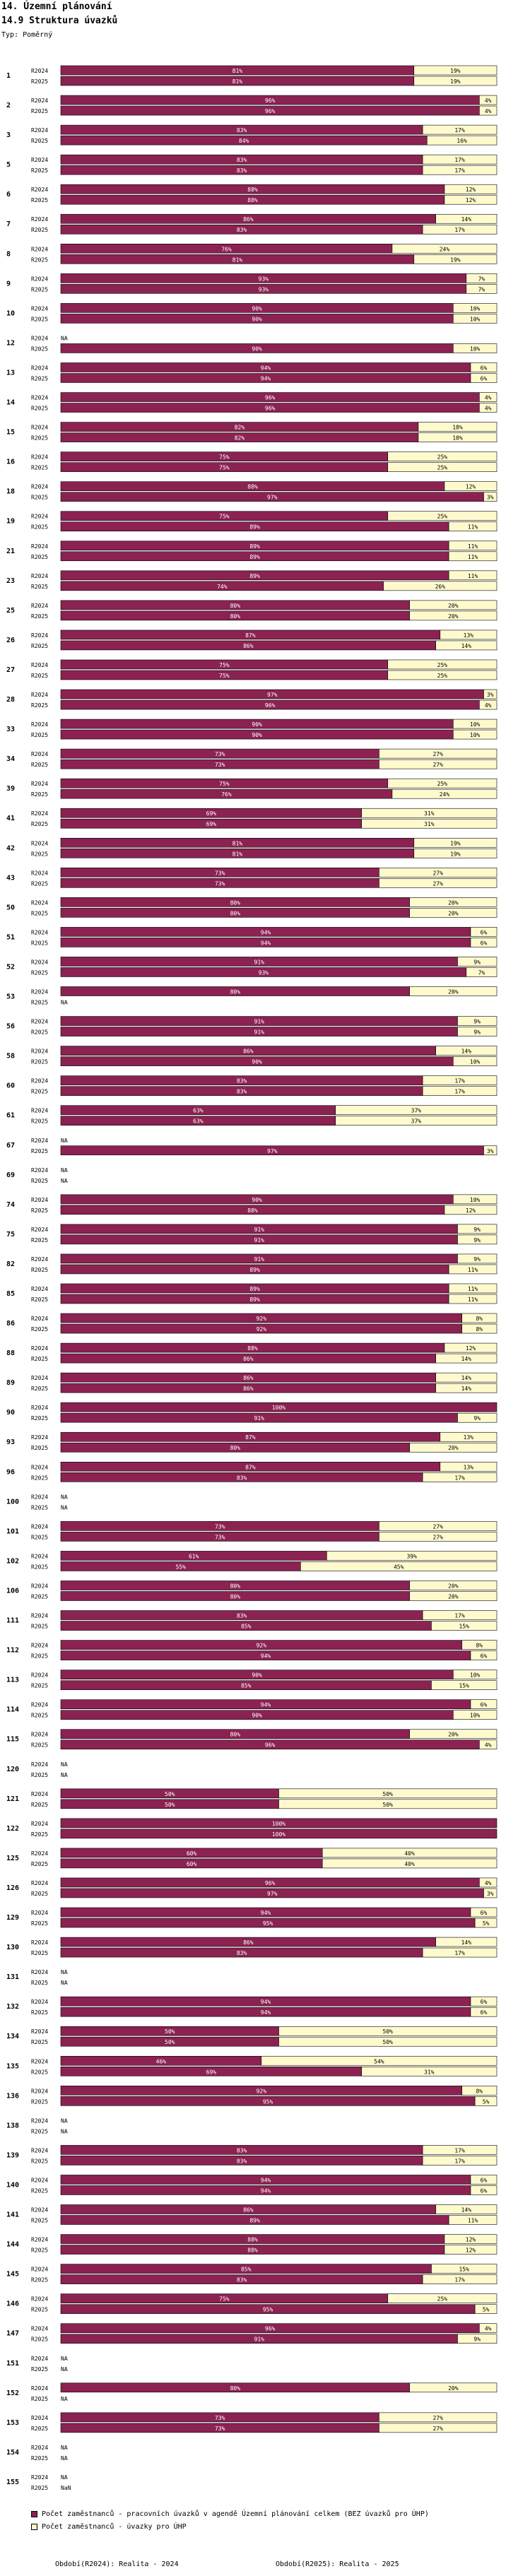 The height and width of the screenshot is (2576, 530). I want to click on group-label: 52, so click(10, 967).